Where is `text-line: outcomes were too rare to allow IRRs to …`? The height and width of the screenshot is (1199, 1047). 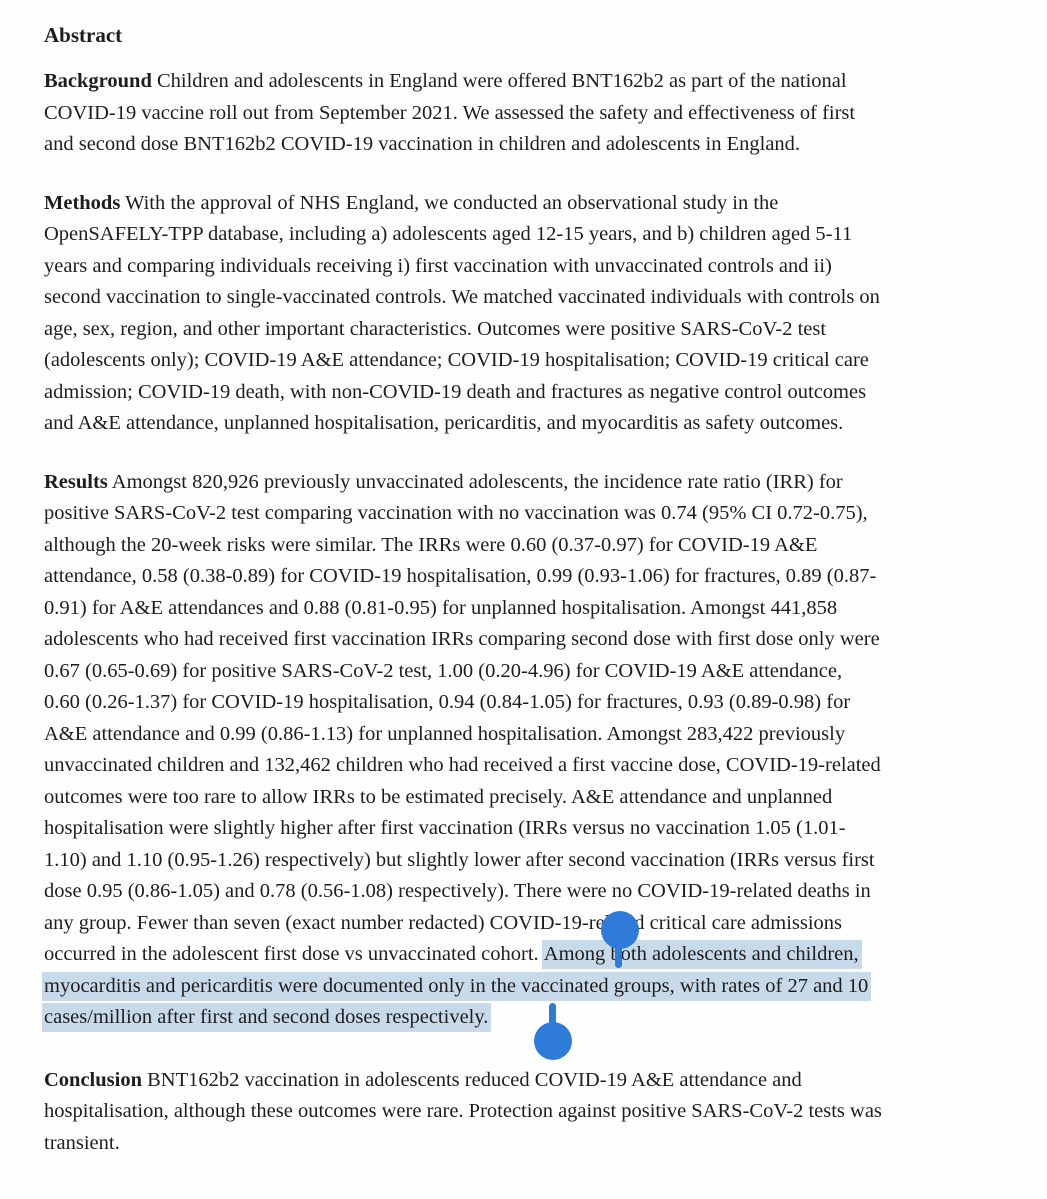 text-line: outcomes were too rare to allow IRRs to … is located at coordinates (527, 798).